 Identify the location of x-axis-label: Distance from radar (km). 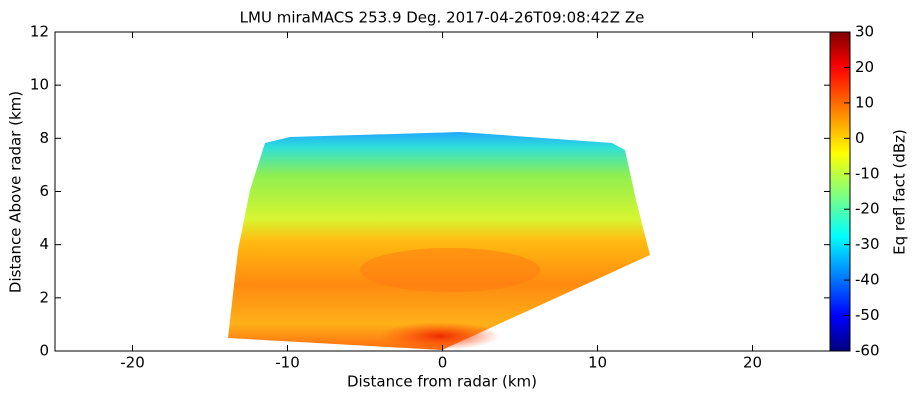
(442, 382).